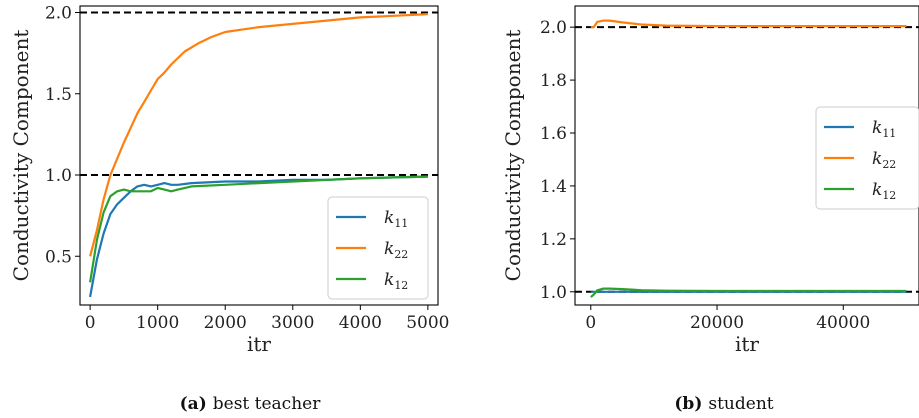  I want to click on p1-series-k22-line, so click(748, 24).